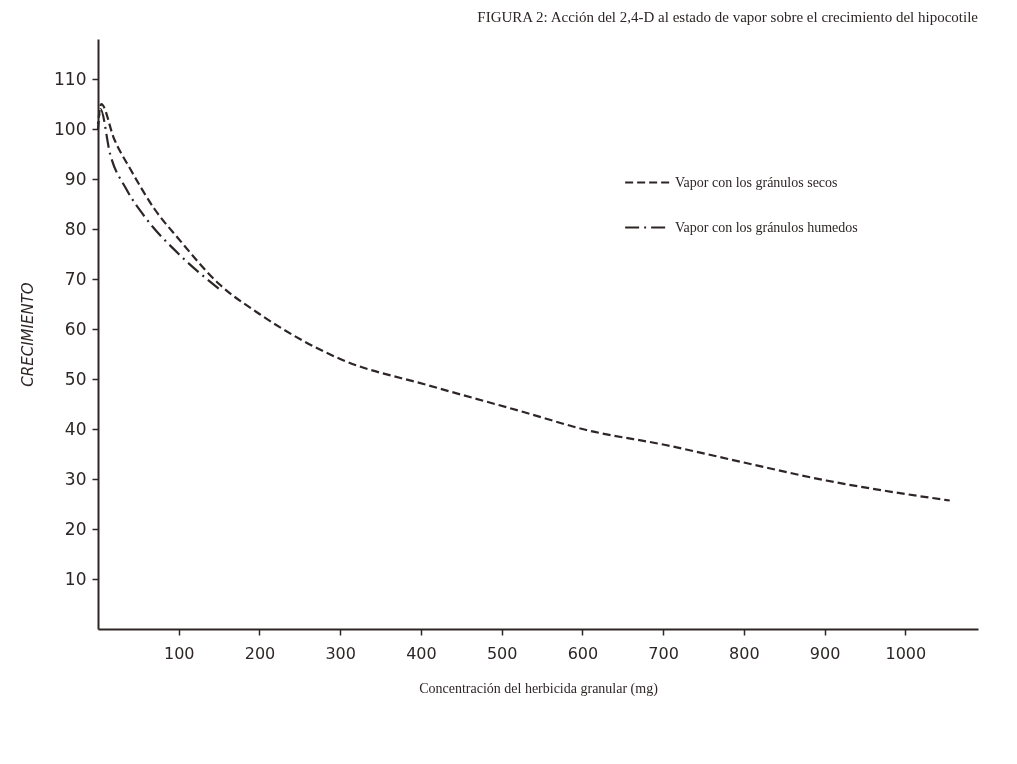 This screenshot has width=1017, height=764. What do you see at coordinates (583, 653) in the screenshot?
I see `x-tick-label: 600` at bounding box center [583, 653].